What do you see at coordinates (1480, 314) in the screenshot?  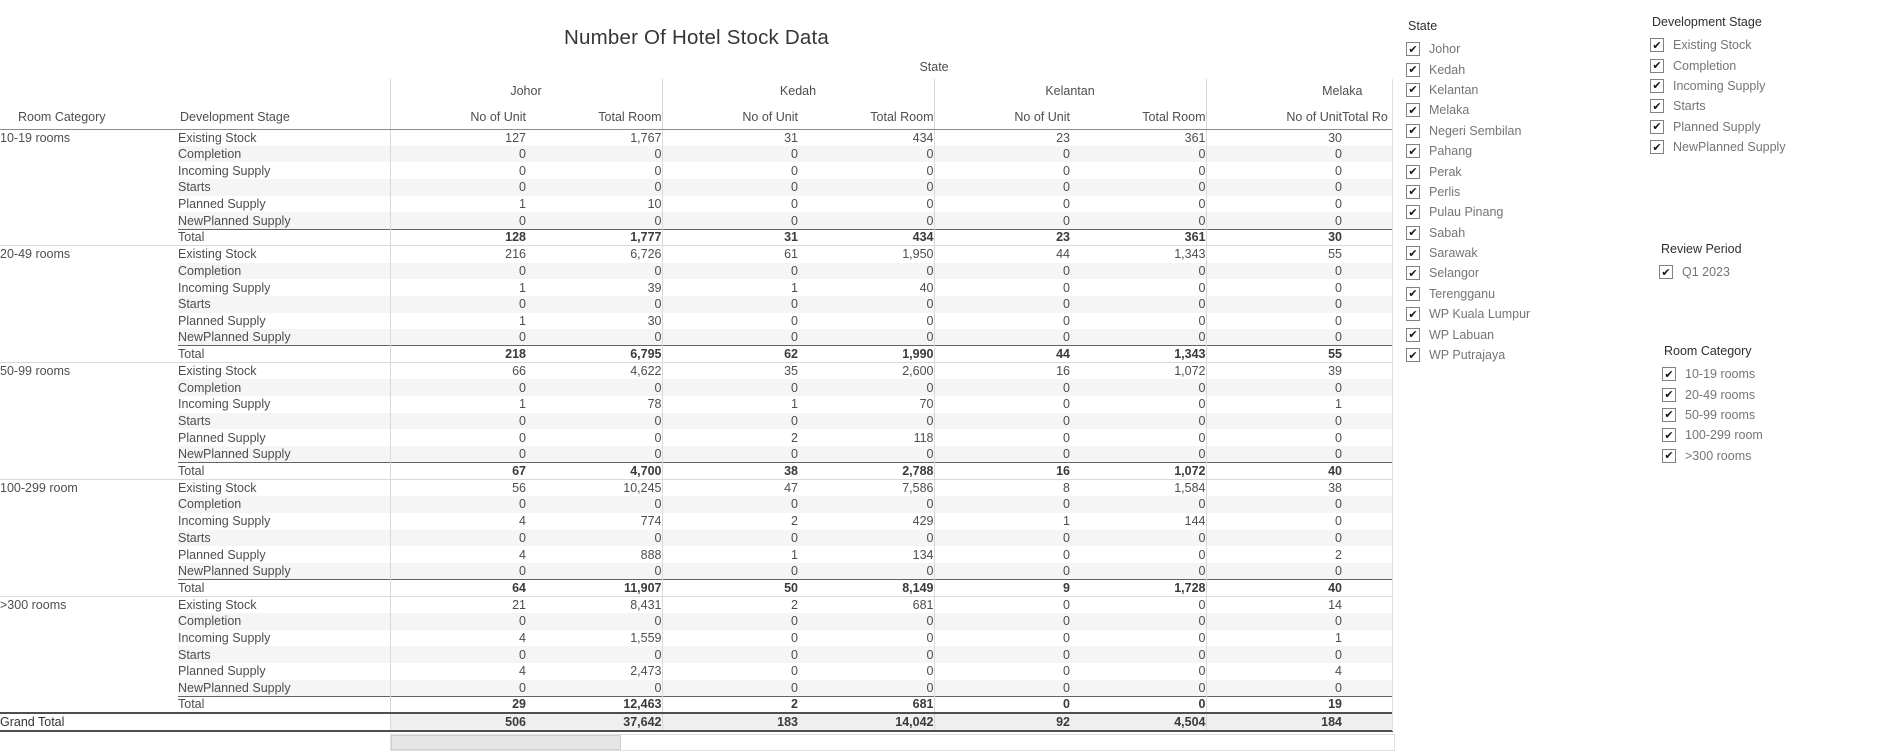 I see `filter-item-label: WP Kuala Lumpur` at bounding box center [1480, 314].